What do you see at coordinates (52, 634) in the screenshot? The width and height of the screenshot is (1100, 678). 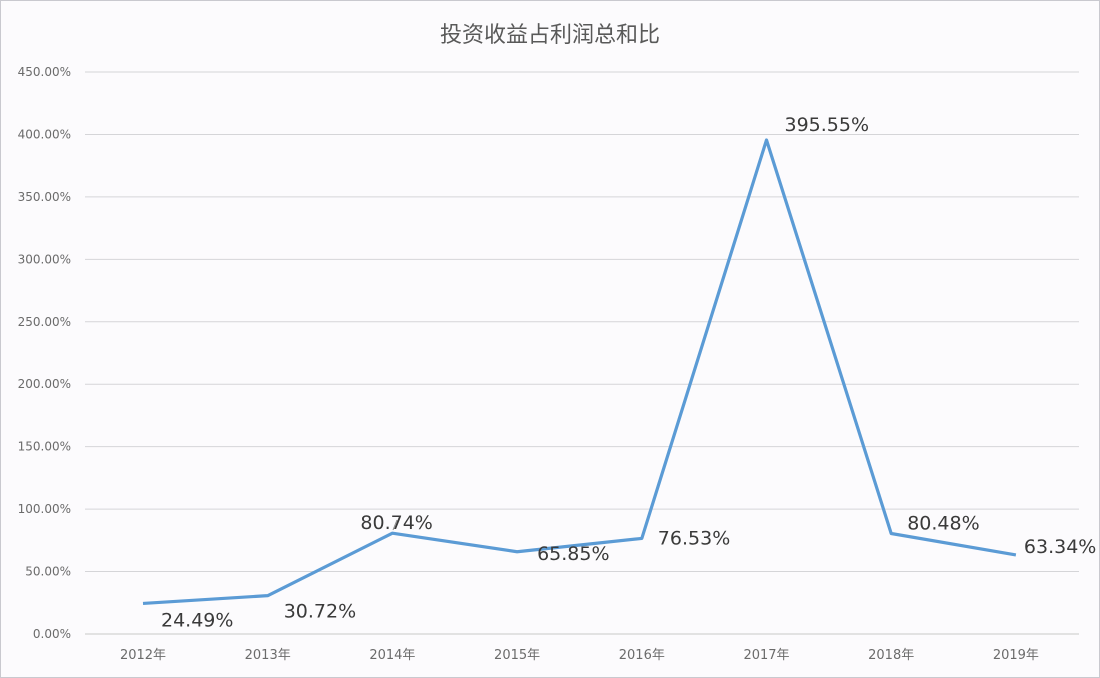 I see `y-tick-label: 0.00%` at bounding box center [52, 634].